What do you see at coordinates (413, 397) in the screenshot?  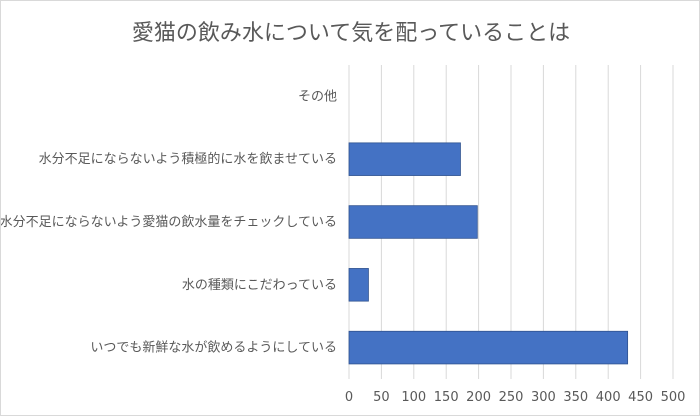 I see `x-tick-label: 100` at bounding box center [413, 397].